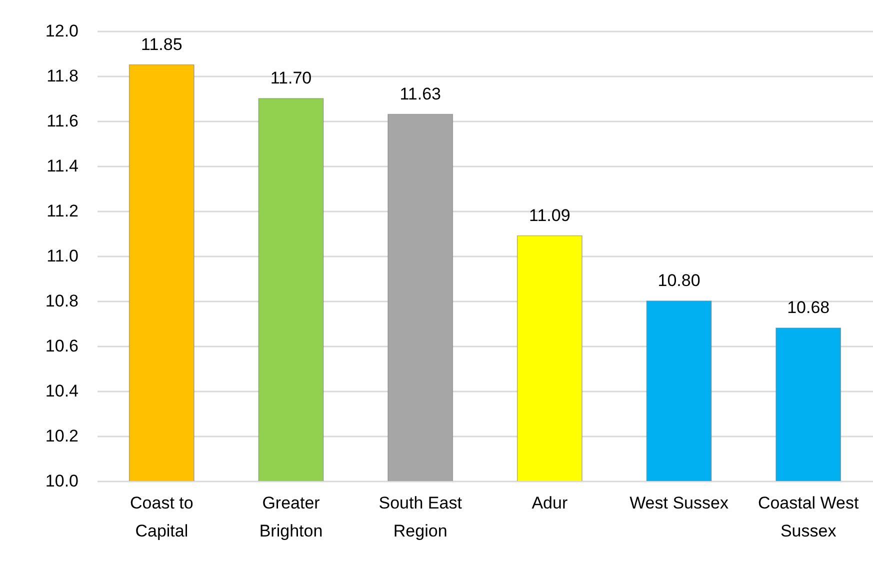  What do you see at coordinates (61, 391) in the screenshot?
I see `y-tick-label: 10.4` at bounding box center [61, 391].